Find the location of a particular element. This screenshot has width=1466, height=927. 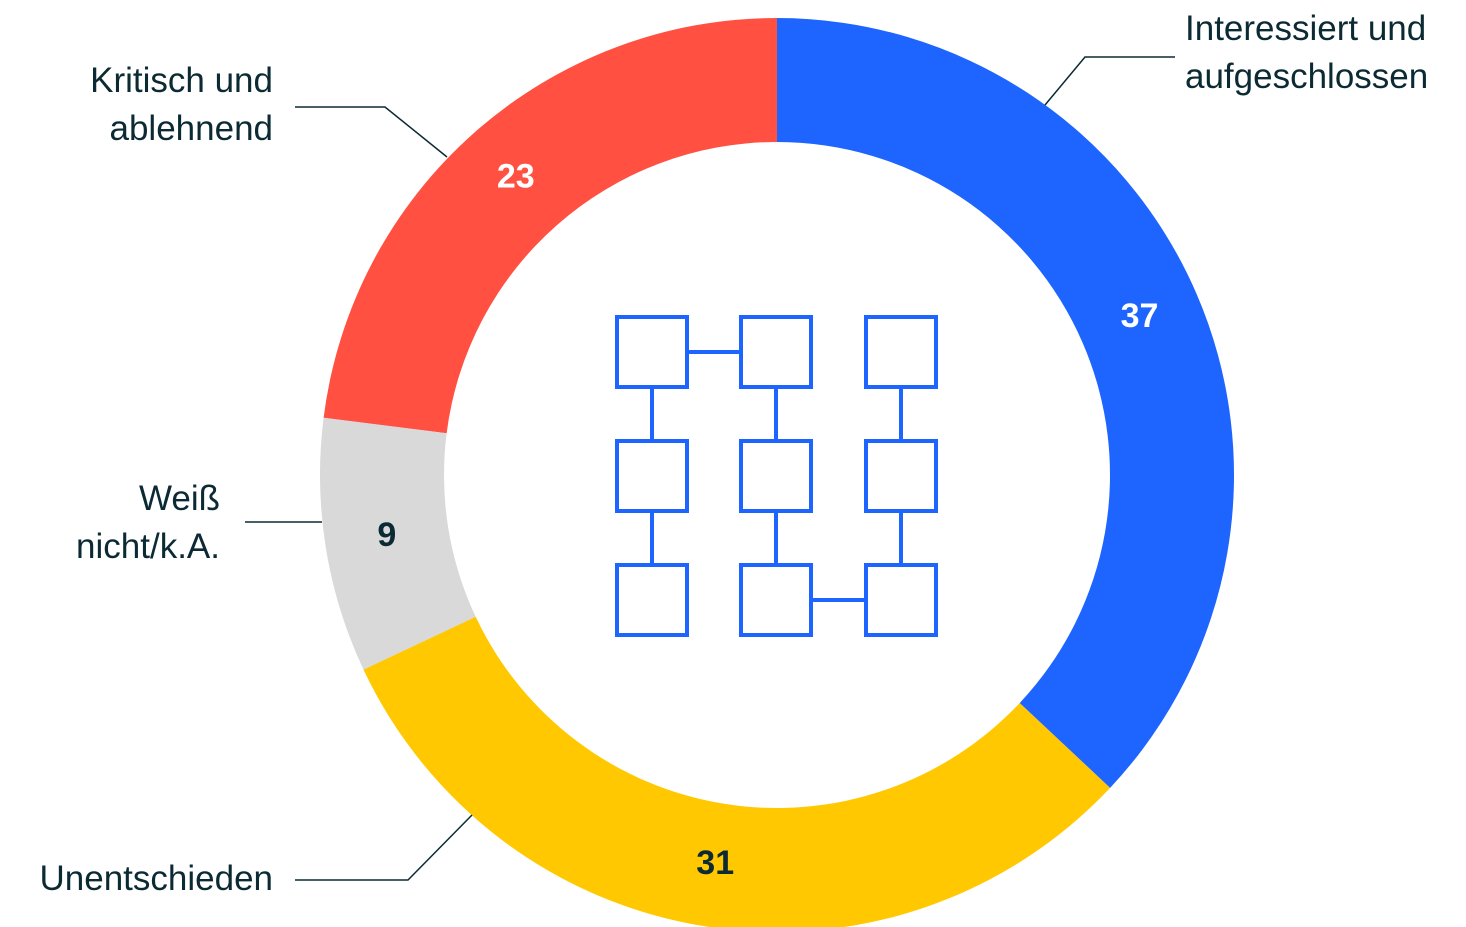

category-label: Unentschieden is located at coordinates (156, 878).